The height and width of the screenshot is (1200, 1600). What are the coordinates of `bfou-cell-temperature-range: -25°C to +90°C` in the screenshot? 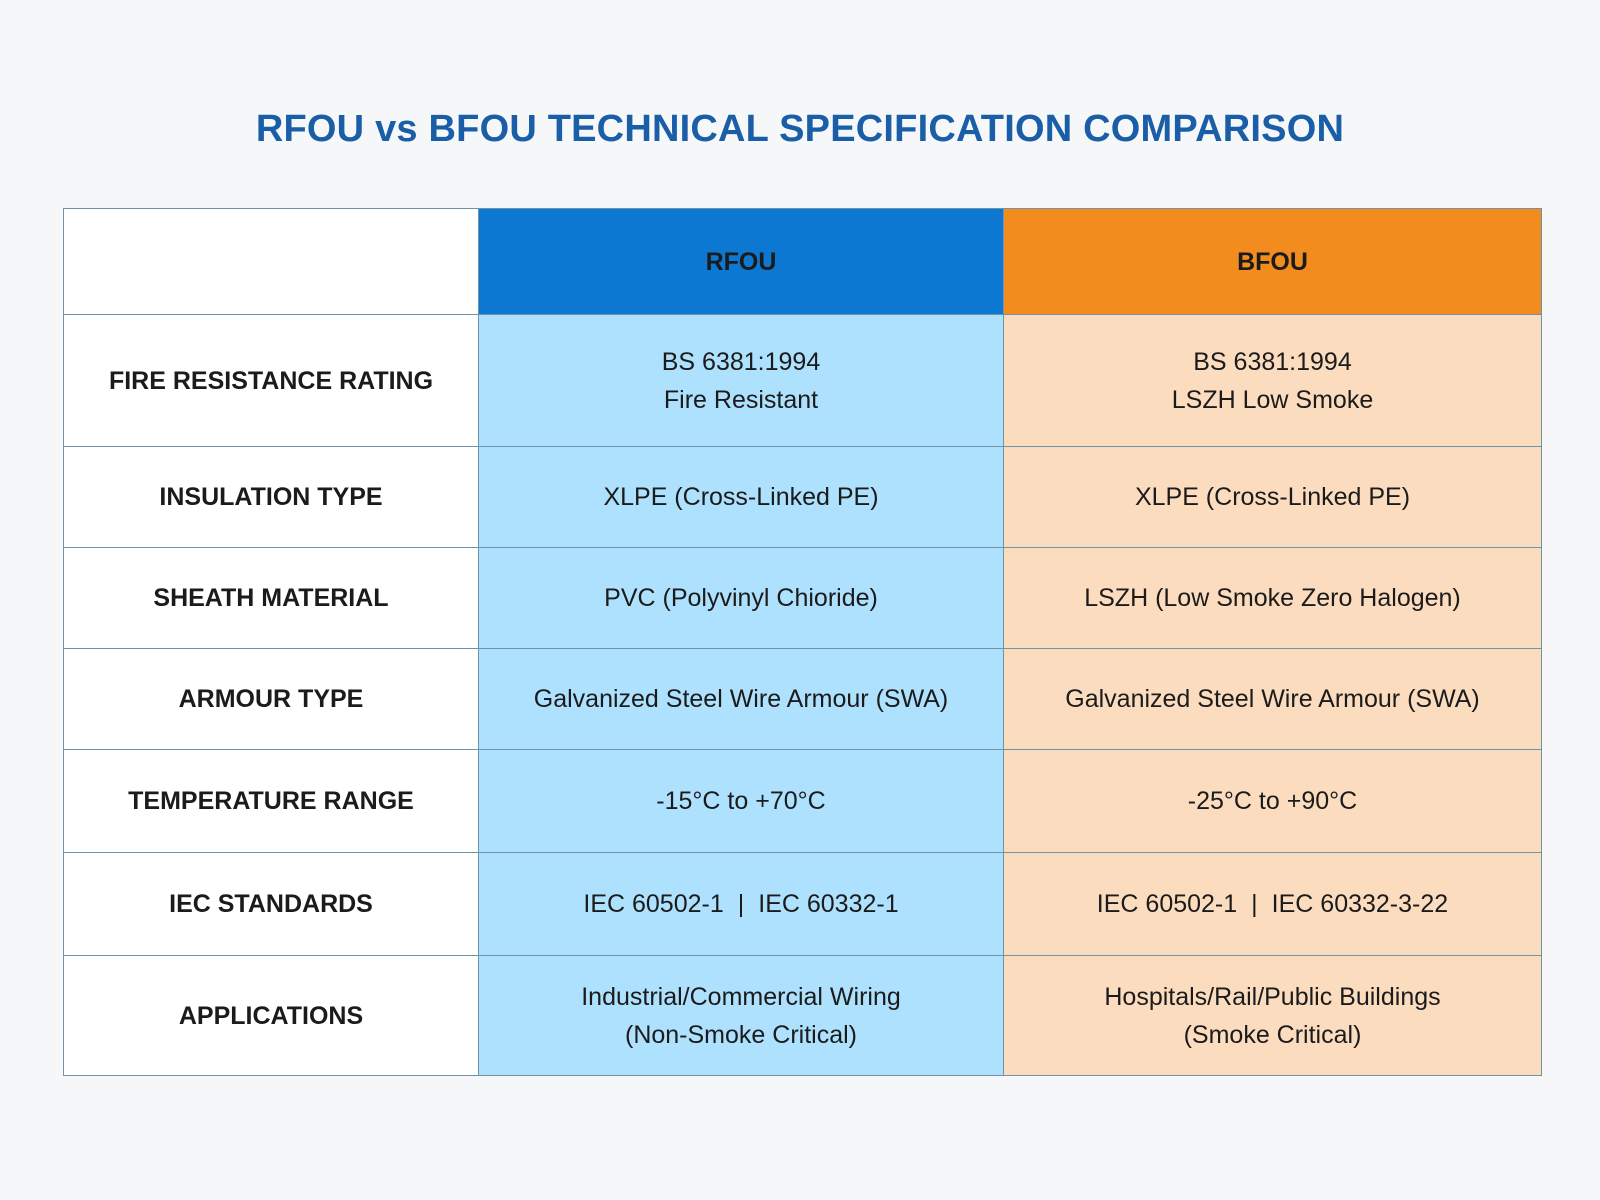 It's located at (1272, 801).